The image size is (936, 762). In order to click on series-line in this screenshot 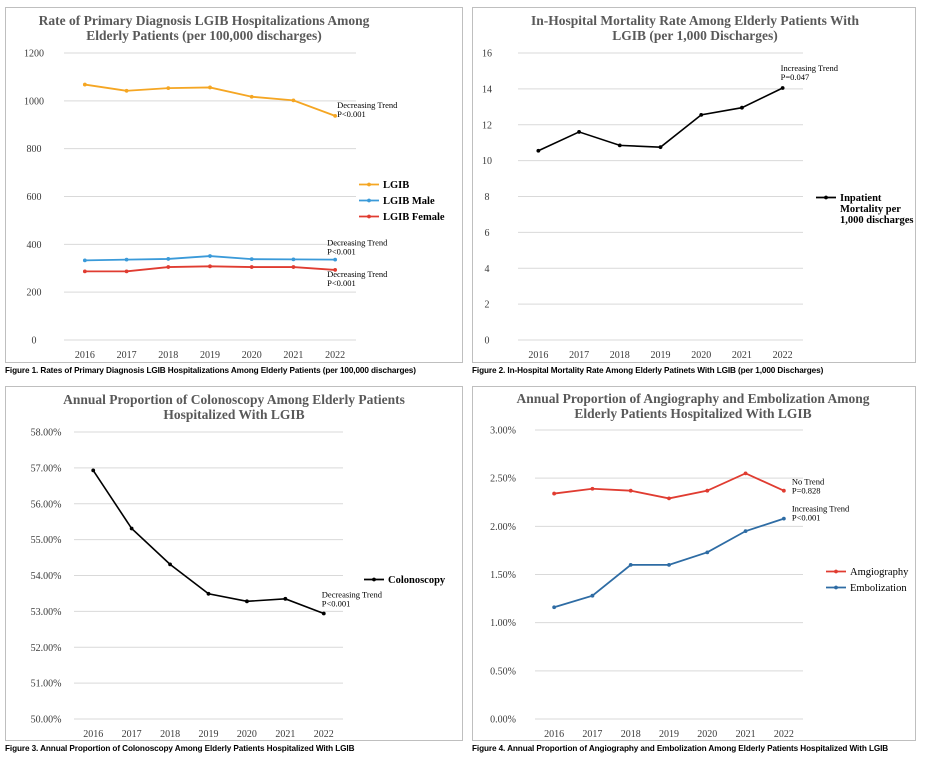, I will do `click(669, 563)`.